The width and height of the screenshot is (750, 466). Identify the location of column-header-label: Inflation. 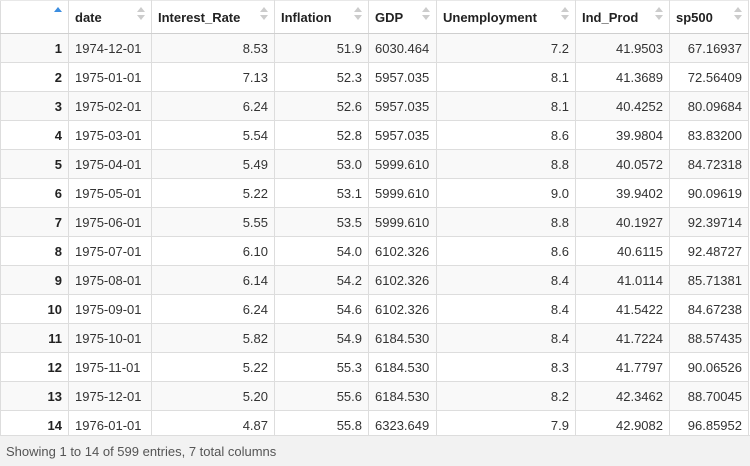
(306, 17).